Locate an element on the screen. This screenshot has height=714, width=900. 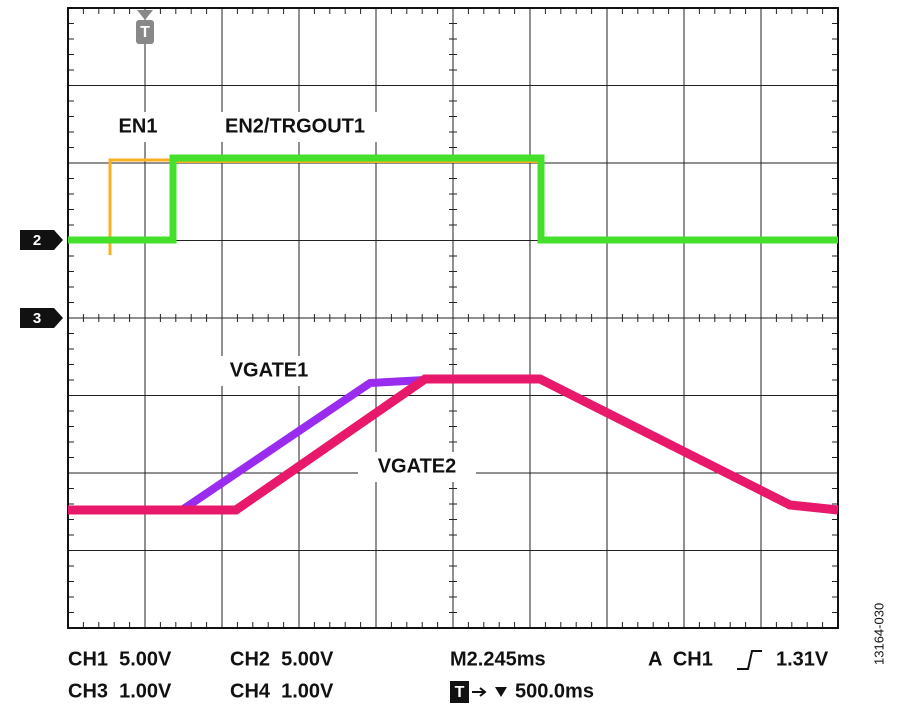
status-text: A CH1 is located at coordinates (680, 659).